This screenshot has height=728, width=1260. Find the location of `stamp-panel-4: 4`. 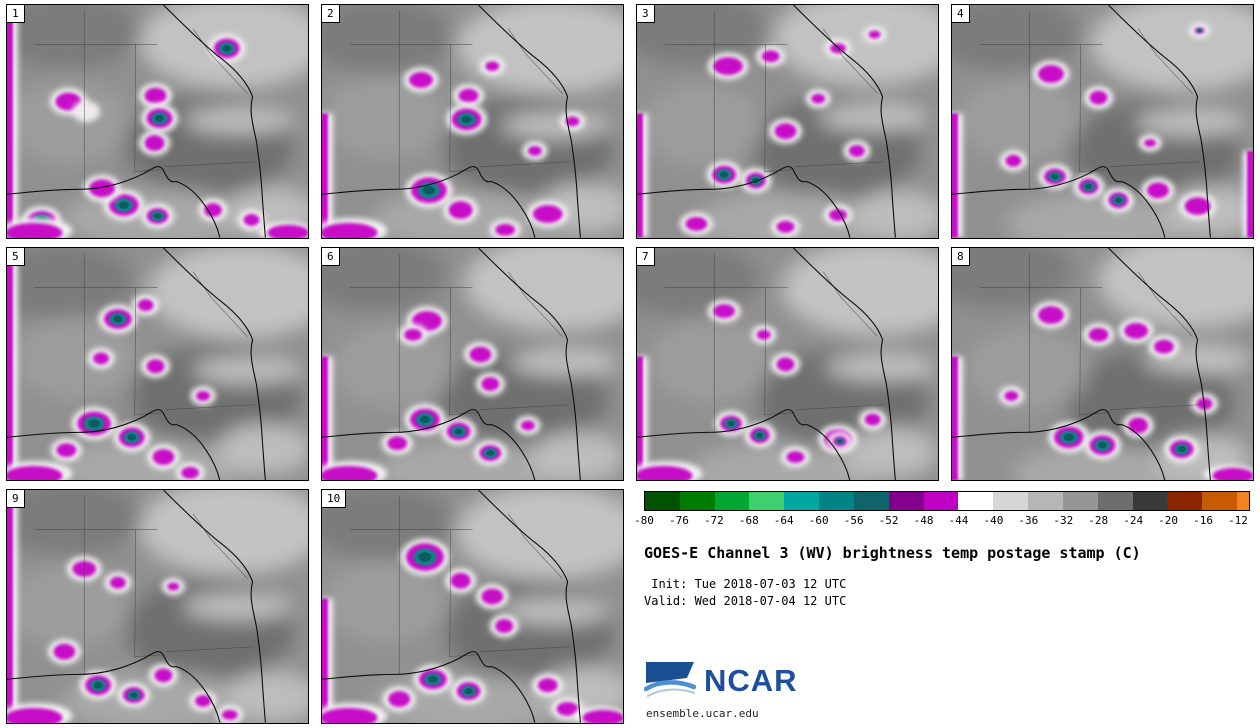

stamp-panel-4: 4 is located at coordinates (1102, 121).